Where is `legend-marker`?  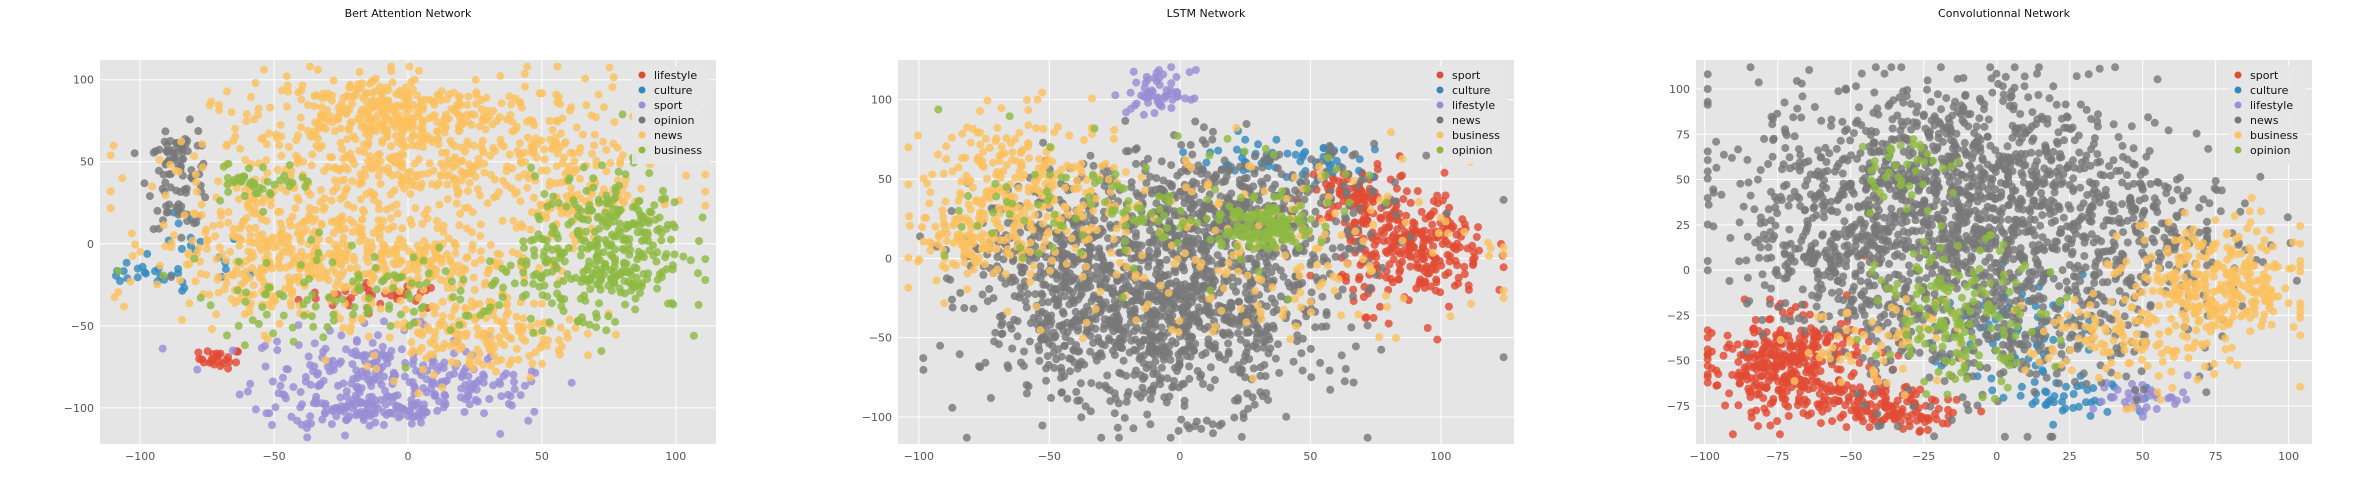
legend-marker is located at coordinates (642, 75).